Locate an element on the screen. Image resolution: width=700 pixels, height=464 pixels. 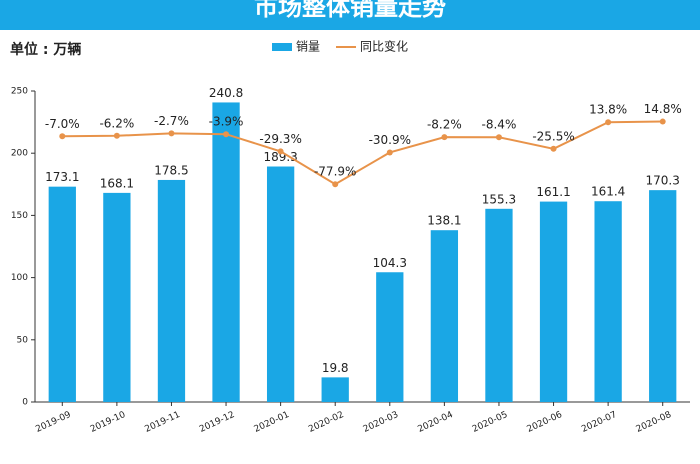
bar-value-label: 104.3 is located at coordinates (390, 263).